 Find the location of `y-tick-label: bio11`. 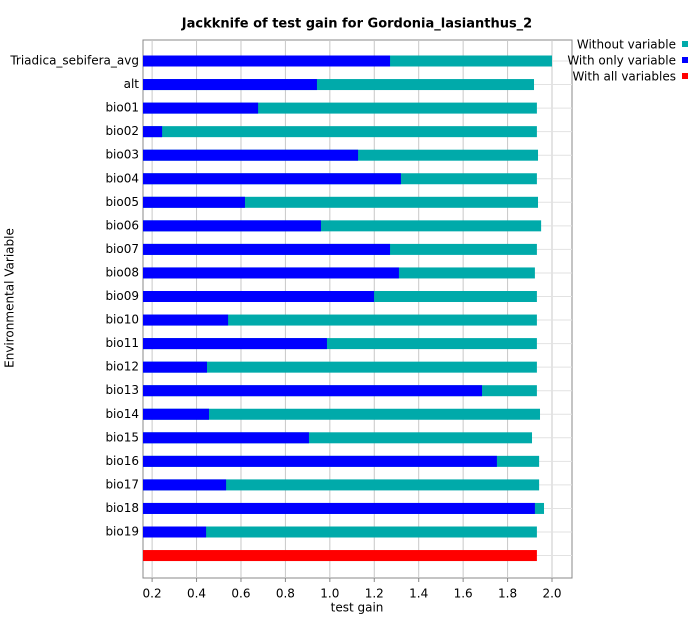

y-tick-label: bio11 is located at coordinates (122, 343).